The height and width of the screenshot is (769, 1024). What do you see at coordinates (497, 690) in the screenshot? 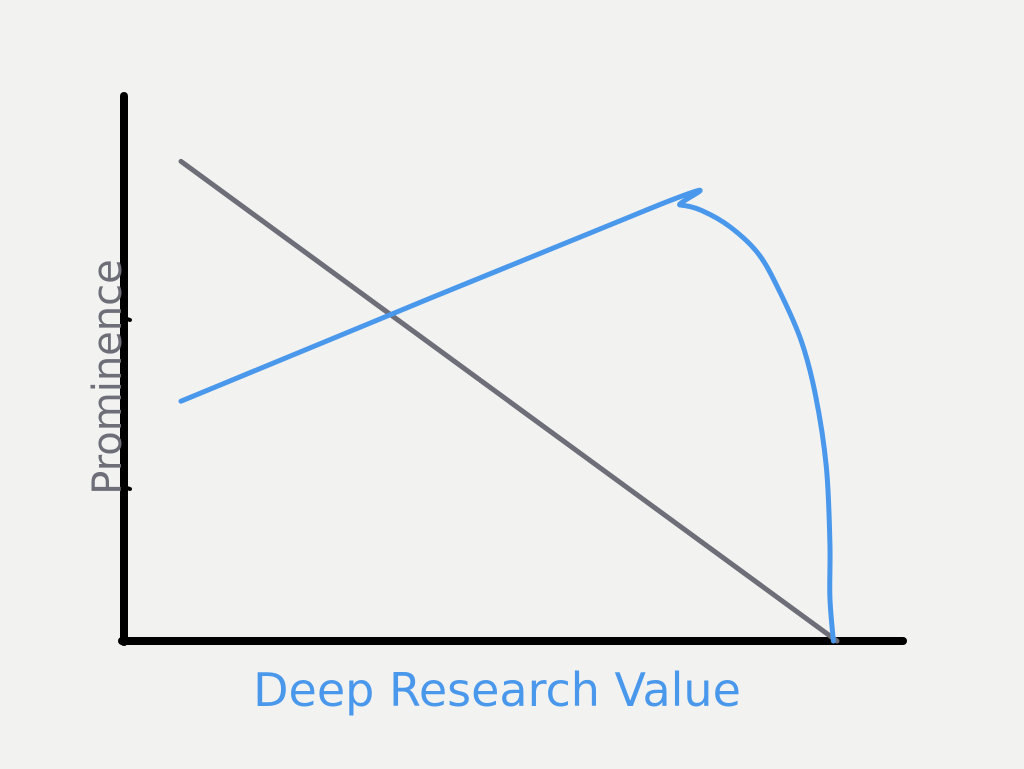
I see `x-axis-label: Deep Research Value` at bounding box center [497, 690].